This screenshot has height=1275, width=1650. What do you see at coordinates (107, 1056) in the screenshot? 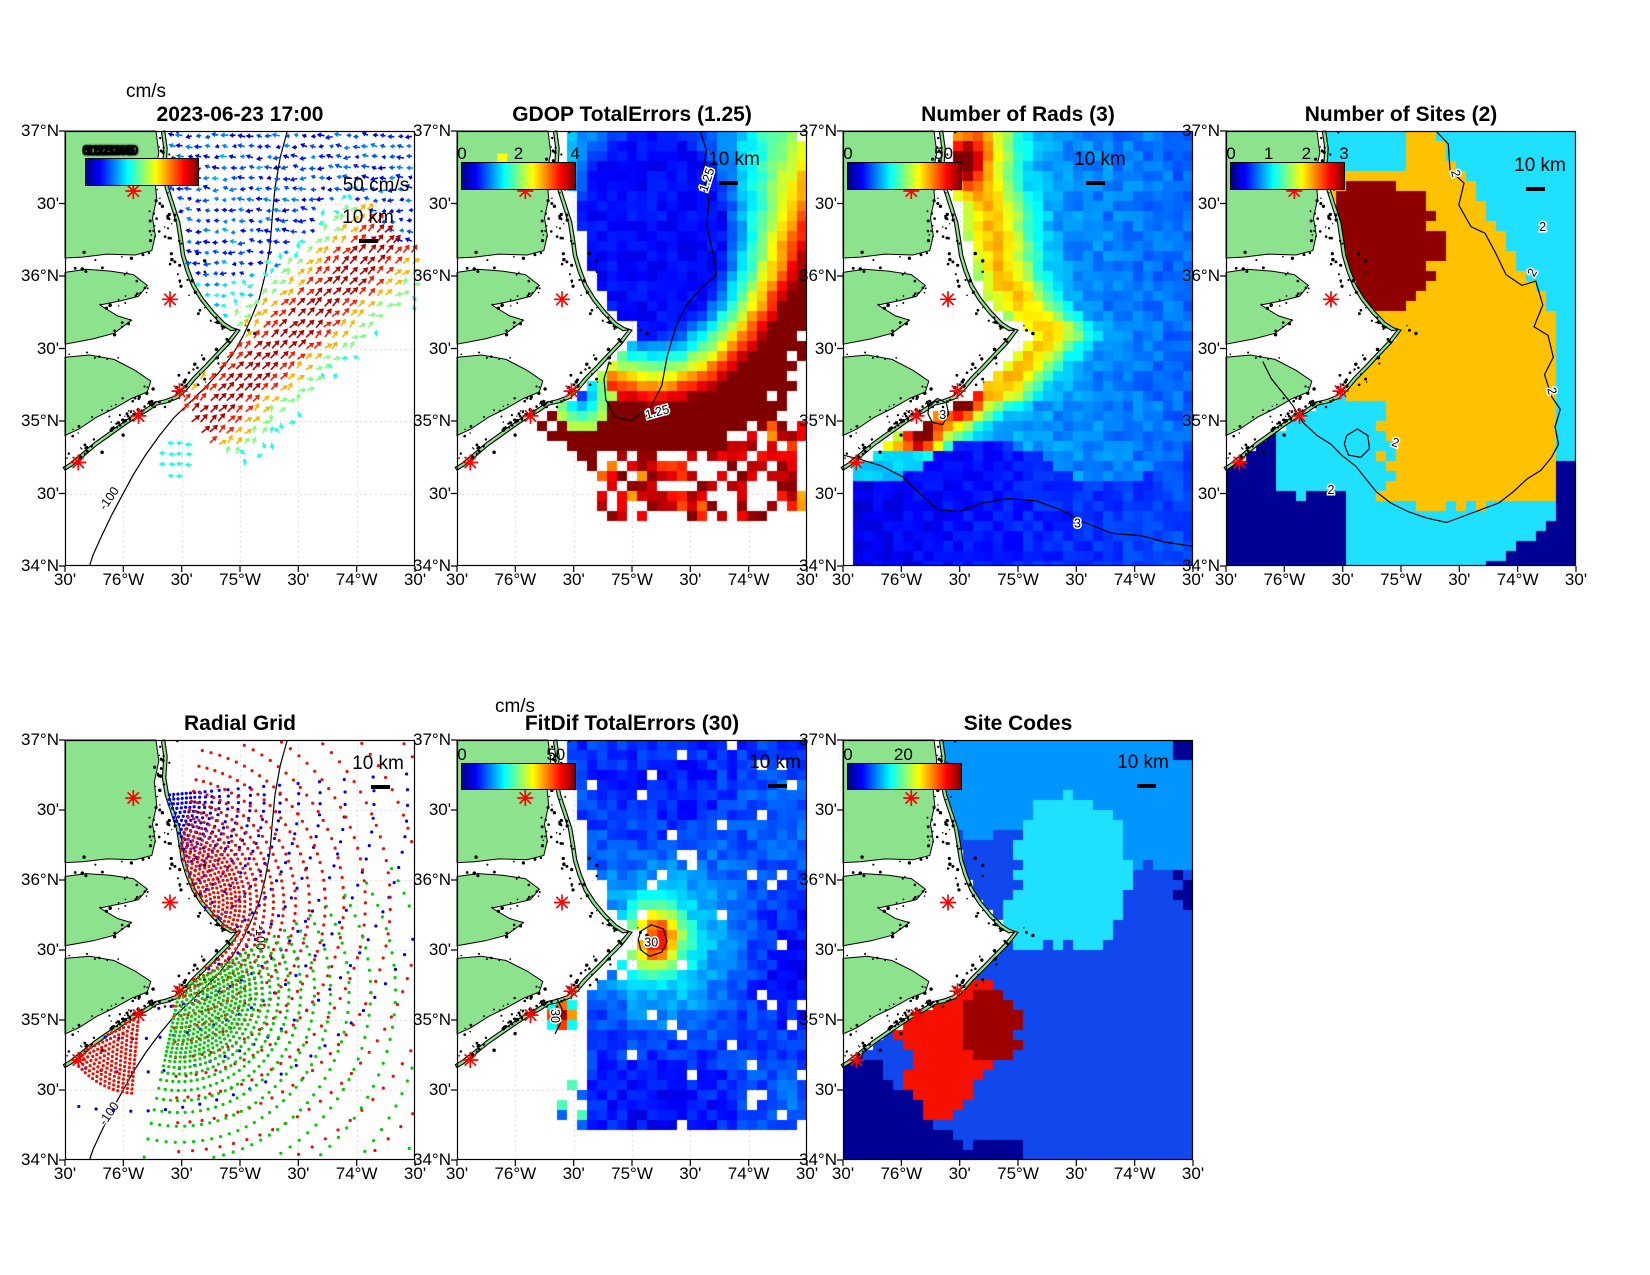
I see `radials-site4-red` at bounding box center [107, 1056].